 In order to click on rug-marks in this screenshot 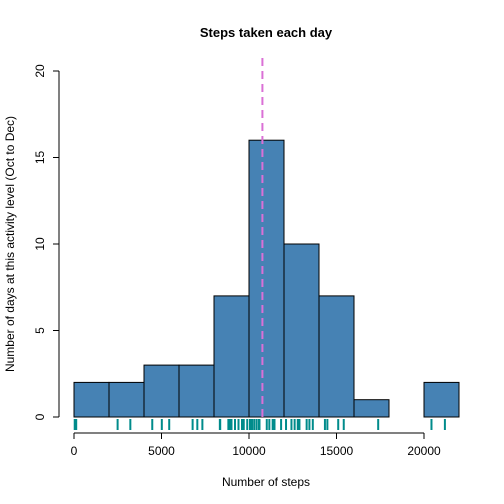, I will do `click(259, 424)`.